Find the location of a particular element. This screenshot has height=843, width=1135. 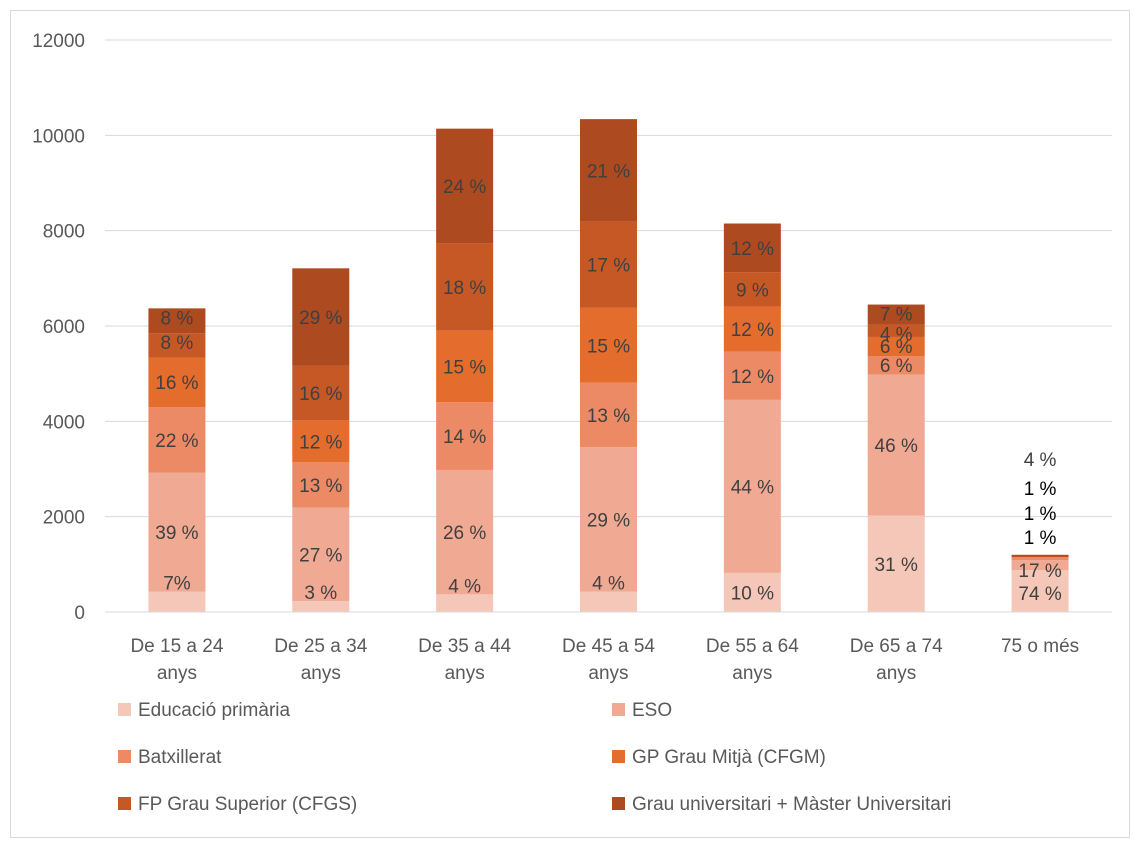

data-label: 18 % is located at coordinates (464, 288).